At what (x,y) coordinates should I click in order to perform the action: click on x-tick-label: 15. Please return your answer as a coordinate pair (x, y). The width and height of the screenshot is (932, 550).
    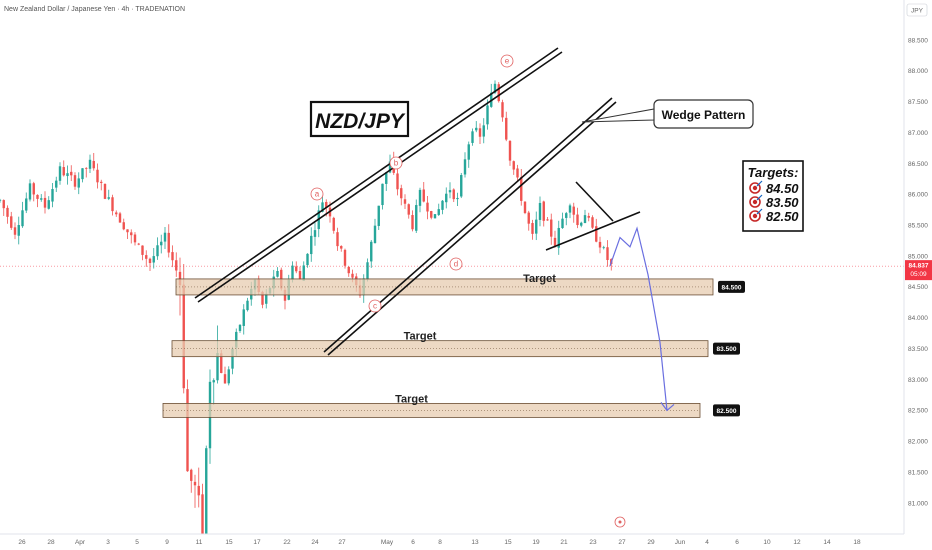
    Looking at the image, I should click on (508, 542).